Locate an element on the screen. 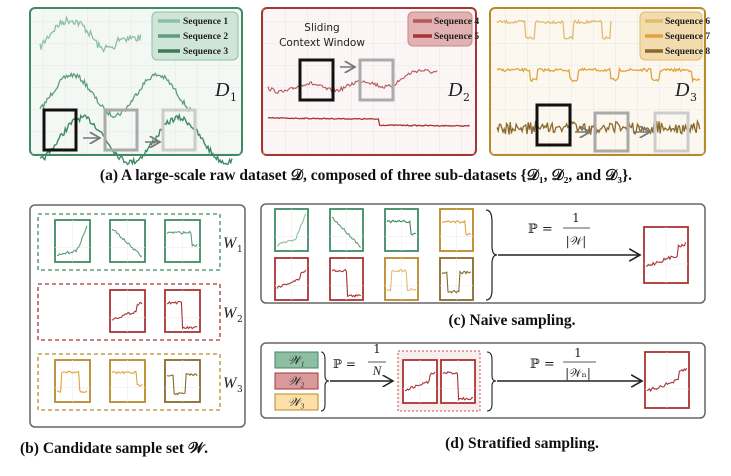  w1-group is located at coordinates (129, 242).